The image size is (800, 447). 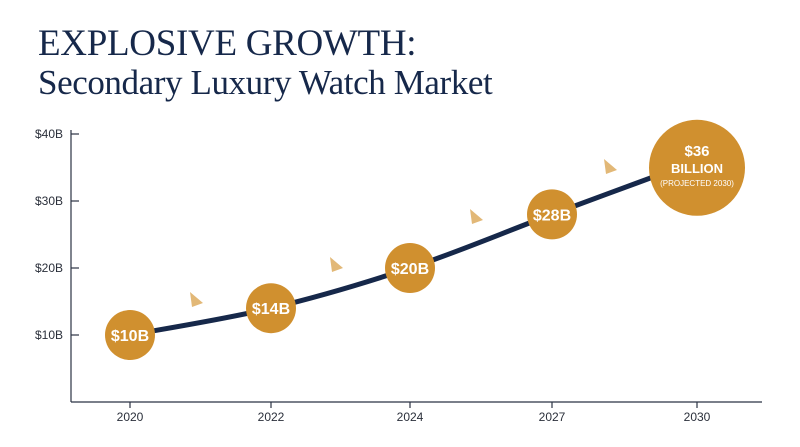 I want to click on data-point-label: $10B, so click(x=130, y=336).